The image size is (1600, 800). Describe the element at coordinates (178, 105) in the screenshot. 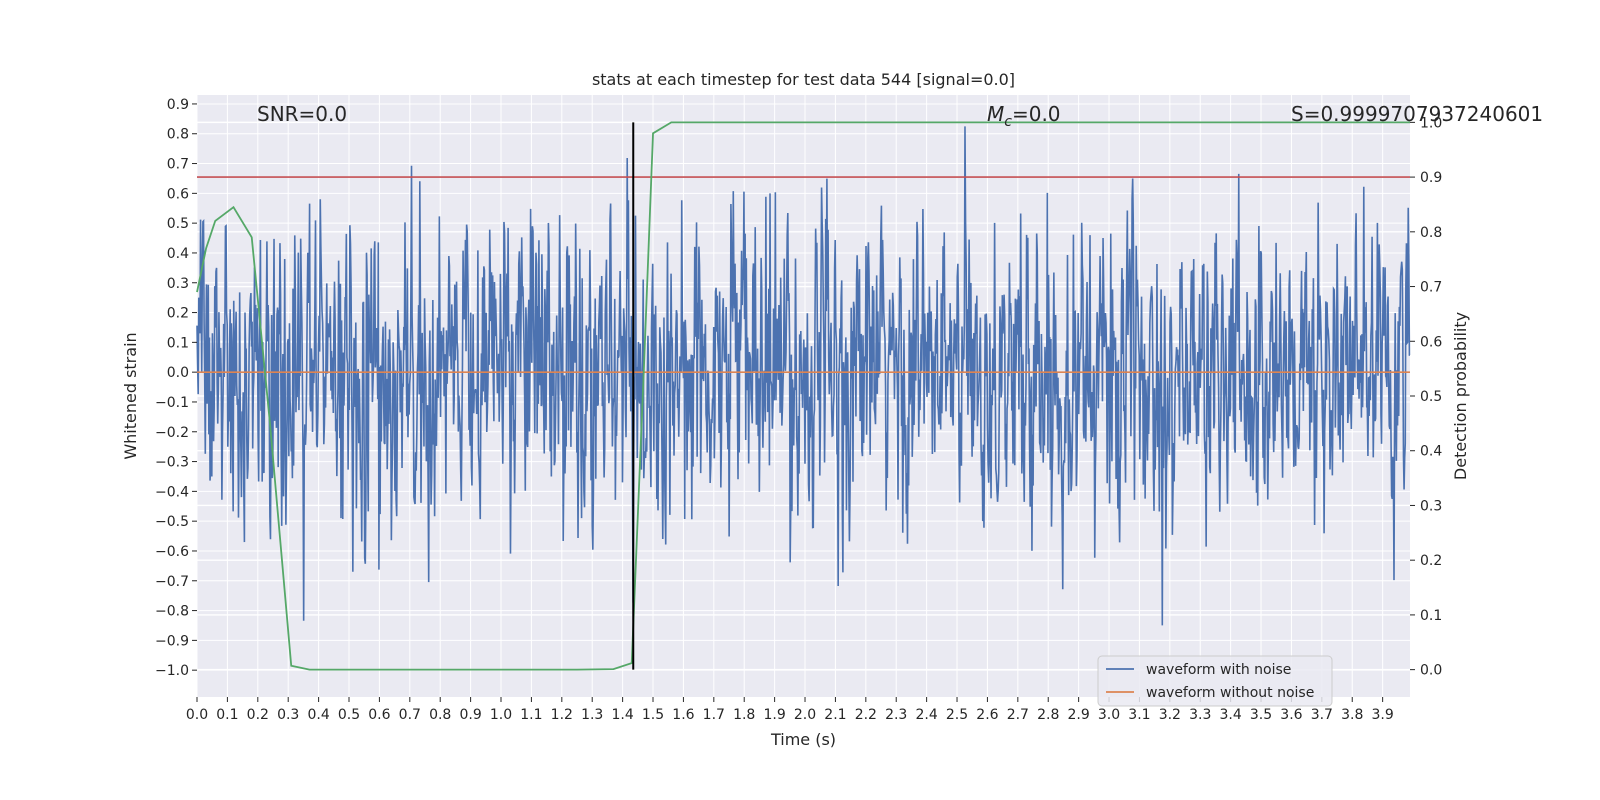

I see `y-tick-label: 0.9` at that location.